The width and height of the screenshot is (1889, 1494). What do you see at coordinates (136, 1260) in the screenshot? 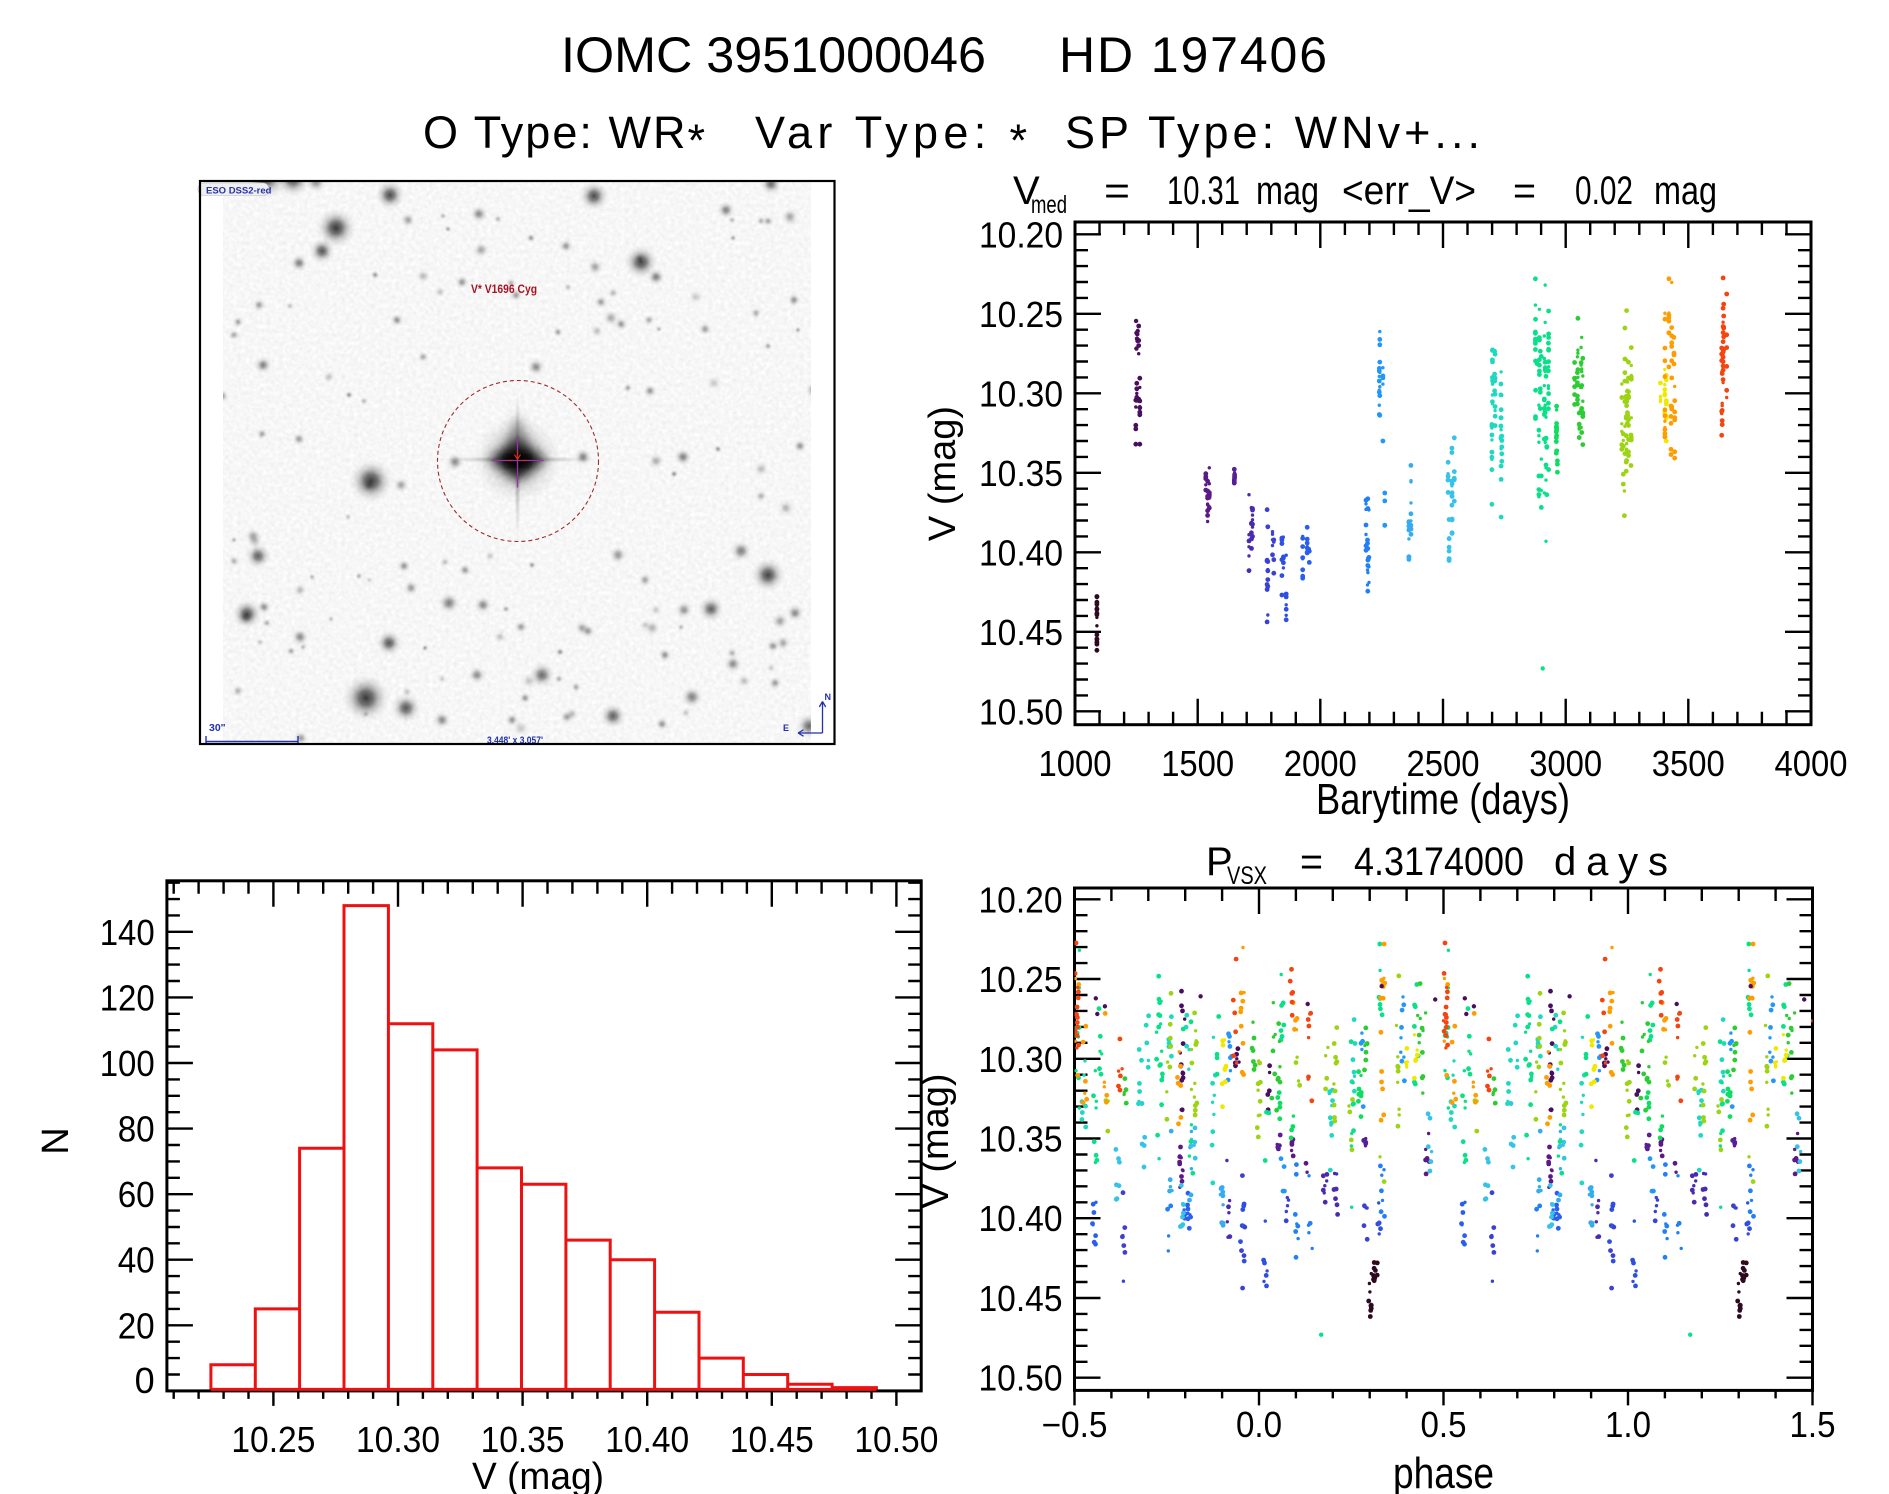
I see `svg-text: 40` at bounding box center [136, 1260].